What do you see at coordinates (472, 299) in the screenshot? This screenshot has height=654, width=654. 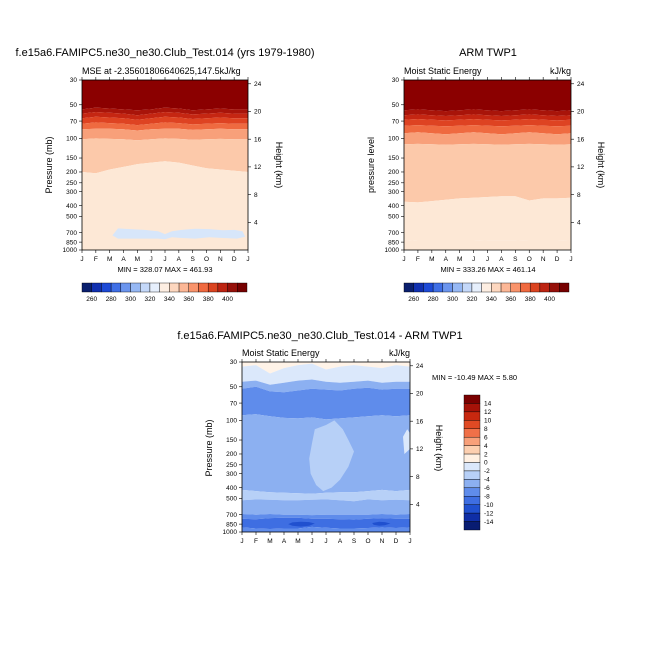 I see `colorbar-tick-label: 320` at bounding box center [472, 299].